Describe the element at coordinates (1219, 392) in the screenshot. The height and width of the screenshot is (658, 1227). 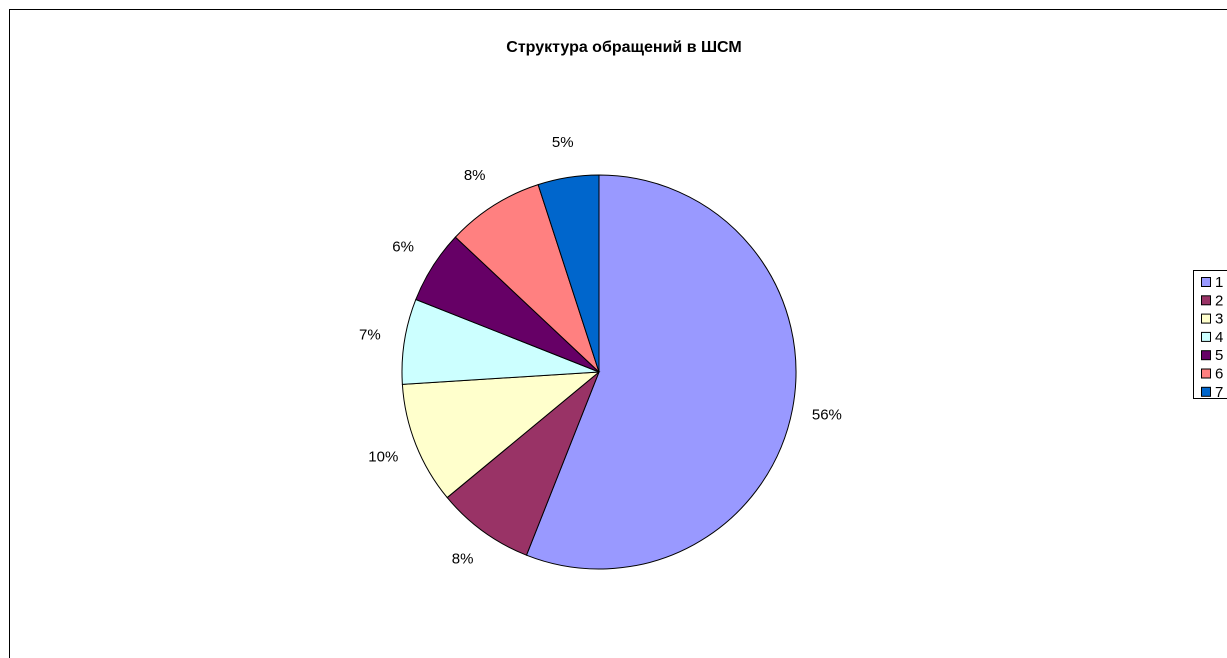
I see `legend-label: 7` at that location.